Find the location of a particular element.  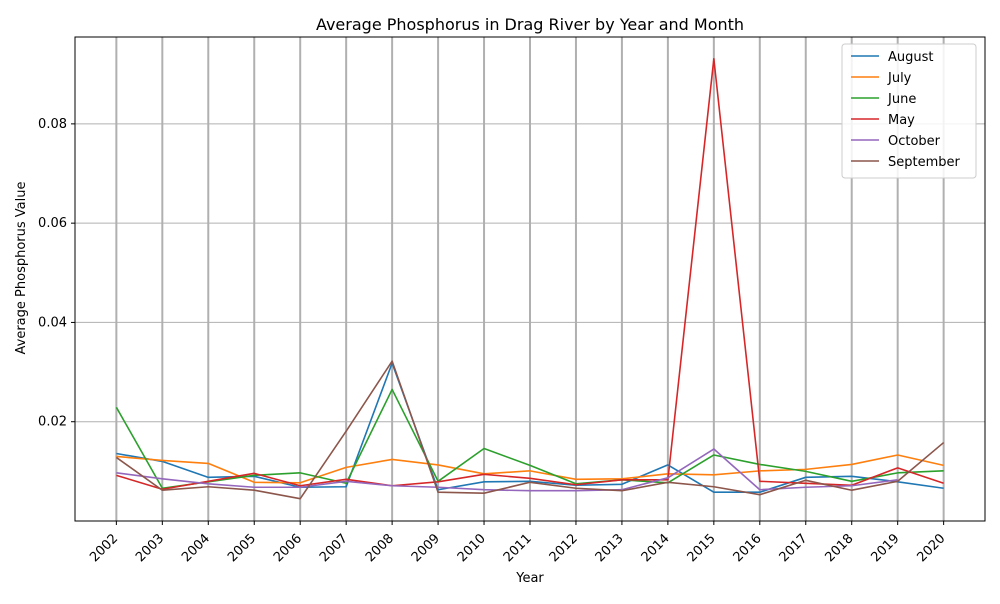

legend-label-september: September is located at coordinates (924, 162).